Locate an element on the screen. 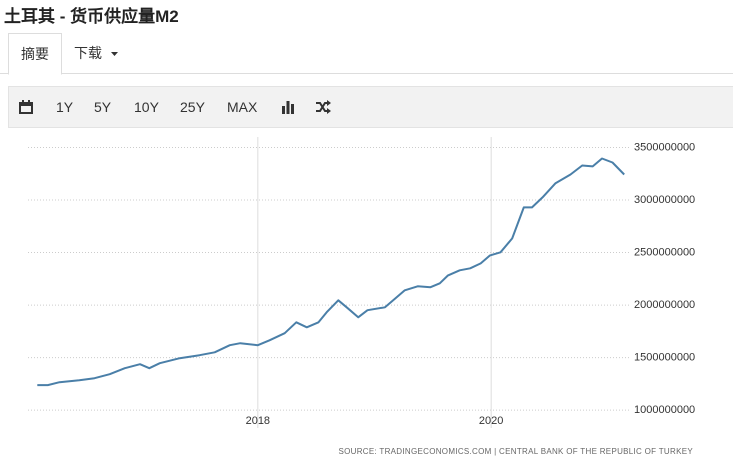 Image resolution: width=733 pixels, height=465 pixels. toolbar: 1Y 5Y 10Y 25Y MAX is located at coordinates (370, 107).